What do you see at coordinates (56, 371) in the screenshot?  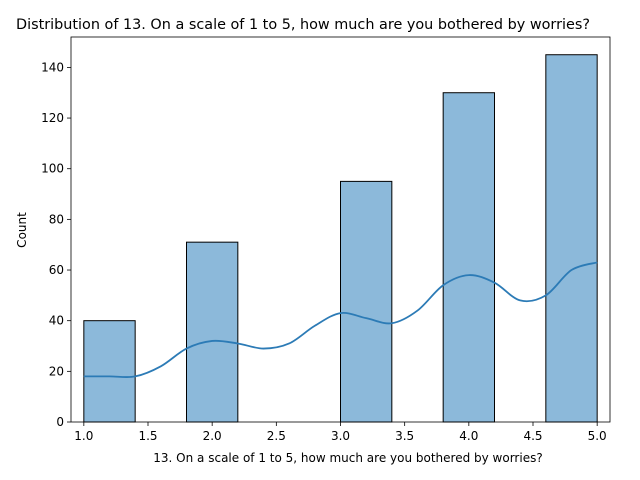 I see `y-tick-label: 20` at bounding box center [56, 371].